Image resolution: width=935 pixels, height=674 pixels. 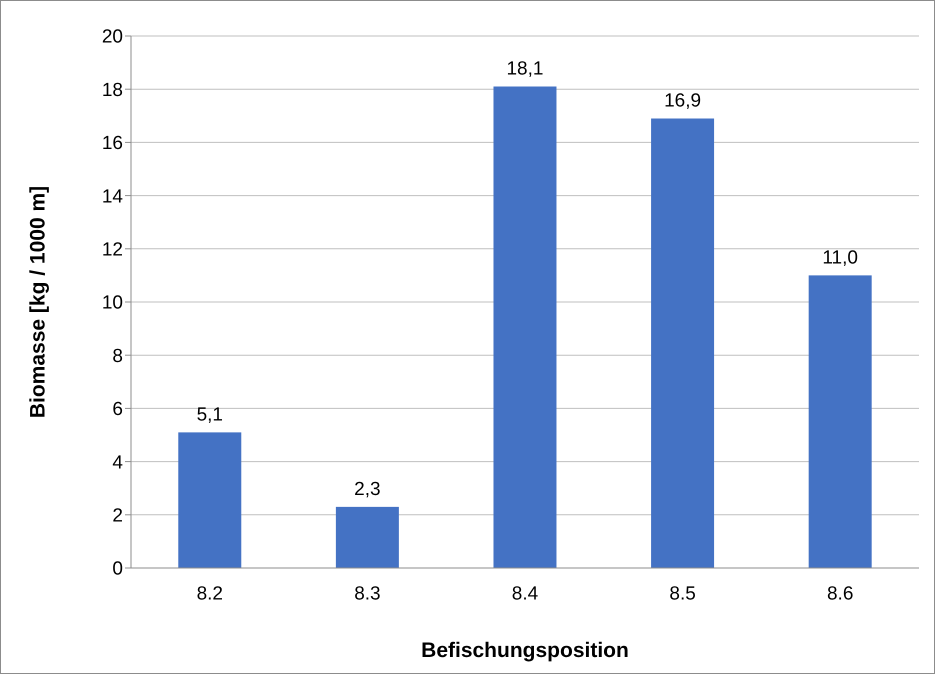 I want to click on data-label: 2,3, so click(x=367, y=489).